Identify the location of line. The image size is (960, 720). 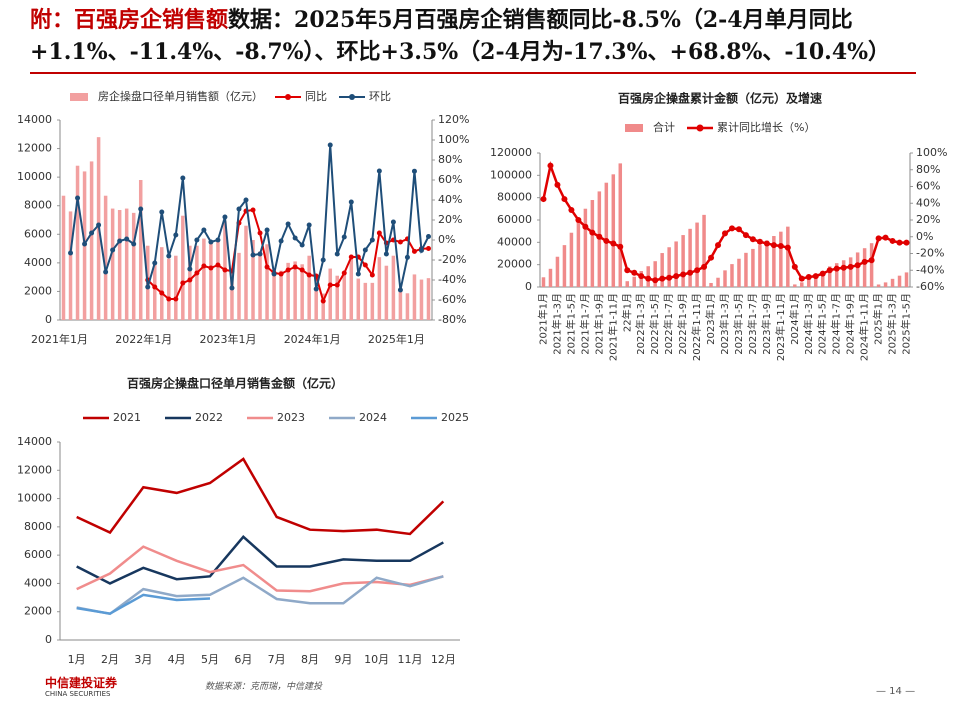
(260, 569).